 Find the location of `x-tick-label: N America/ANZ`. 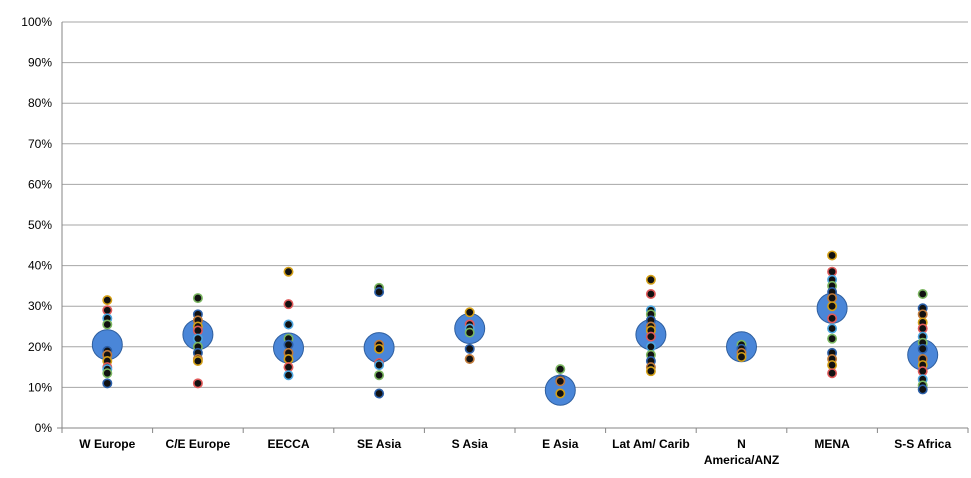

x-tick-label: N America/ANZ is located at coordinates (741, 452).